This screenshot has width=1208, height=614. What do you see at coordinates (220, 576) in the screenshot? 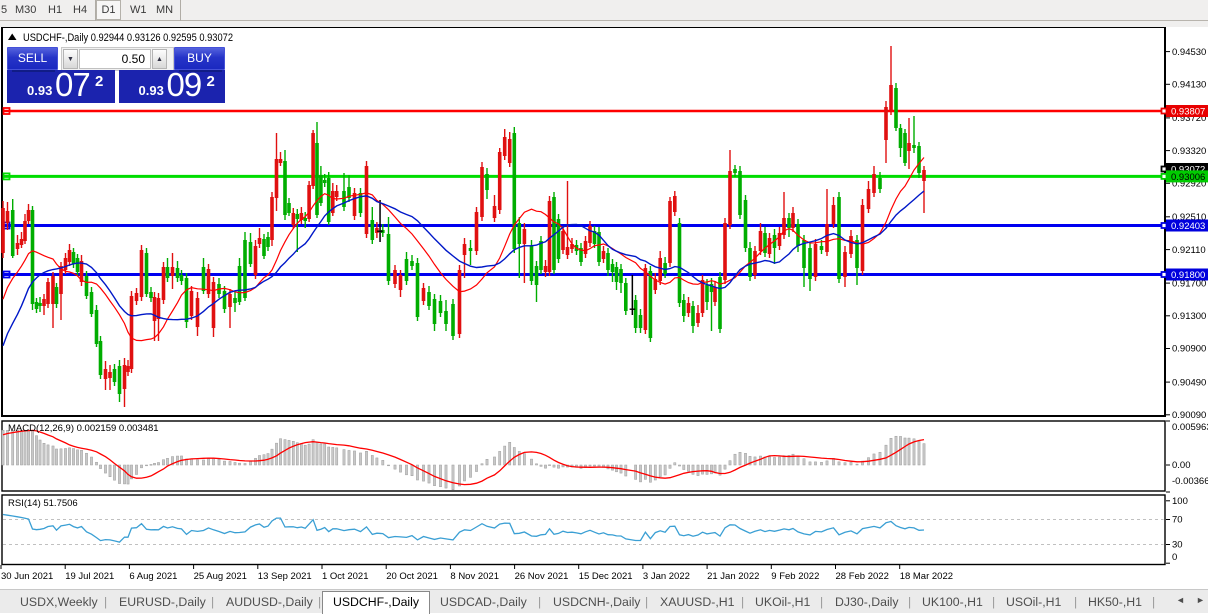
I see `svg-text: 25 Aug 2021` at bounding box center [220, 576].